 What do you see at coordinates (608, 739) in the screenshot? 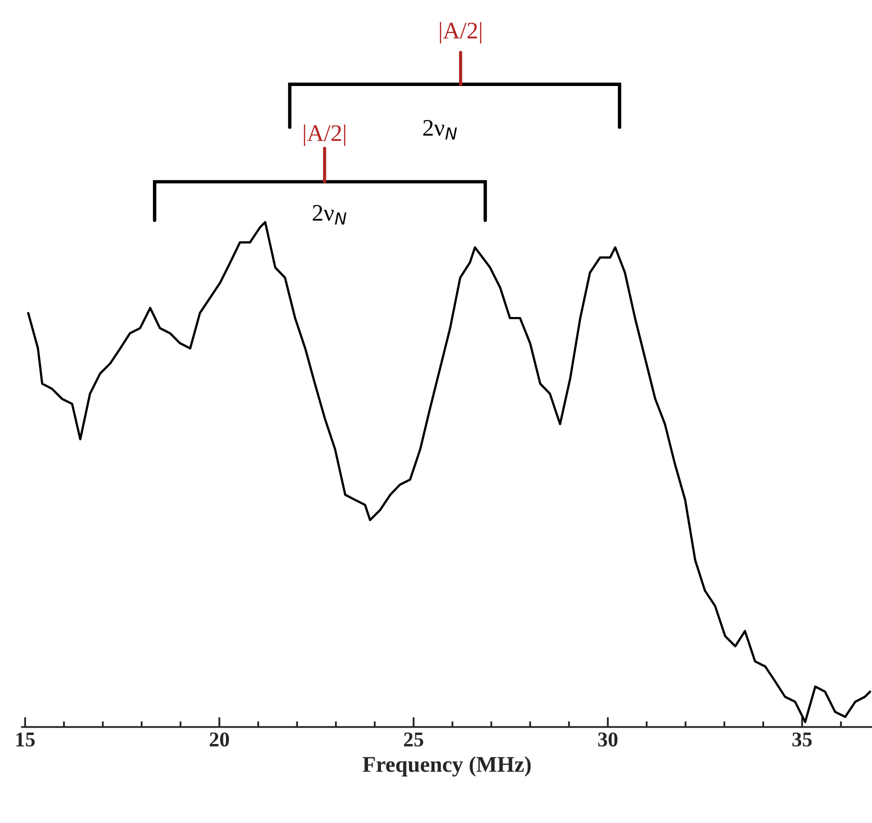
I see `x-tick-label: 30` at bounding box center [608, 739].